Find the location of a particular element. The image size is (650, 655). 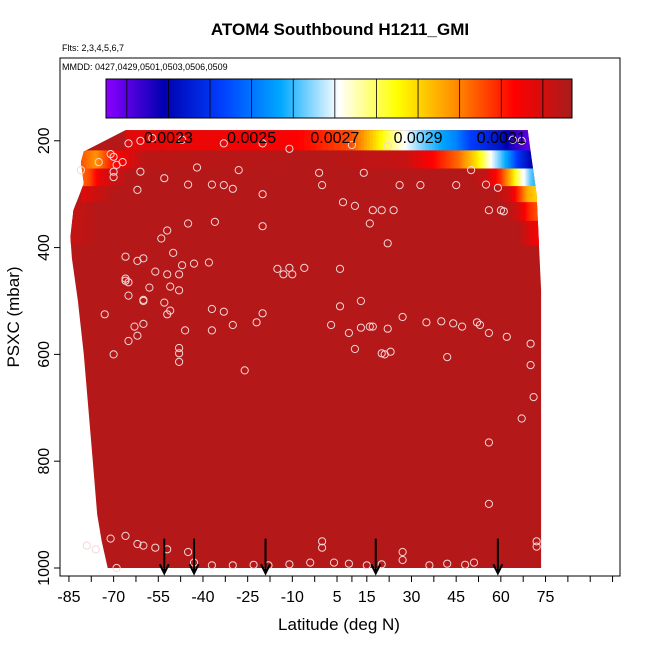

flight-arrow is located at coordinates (265, 557).